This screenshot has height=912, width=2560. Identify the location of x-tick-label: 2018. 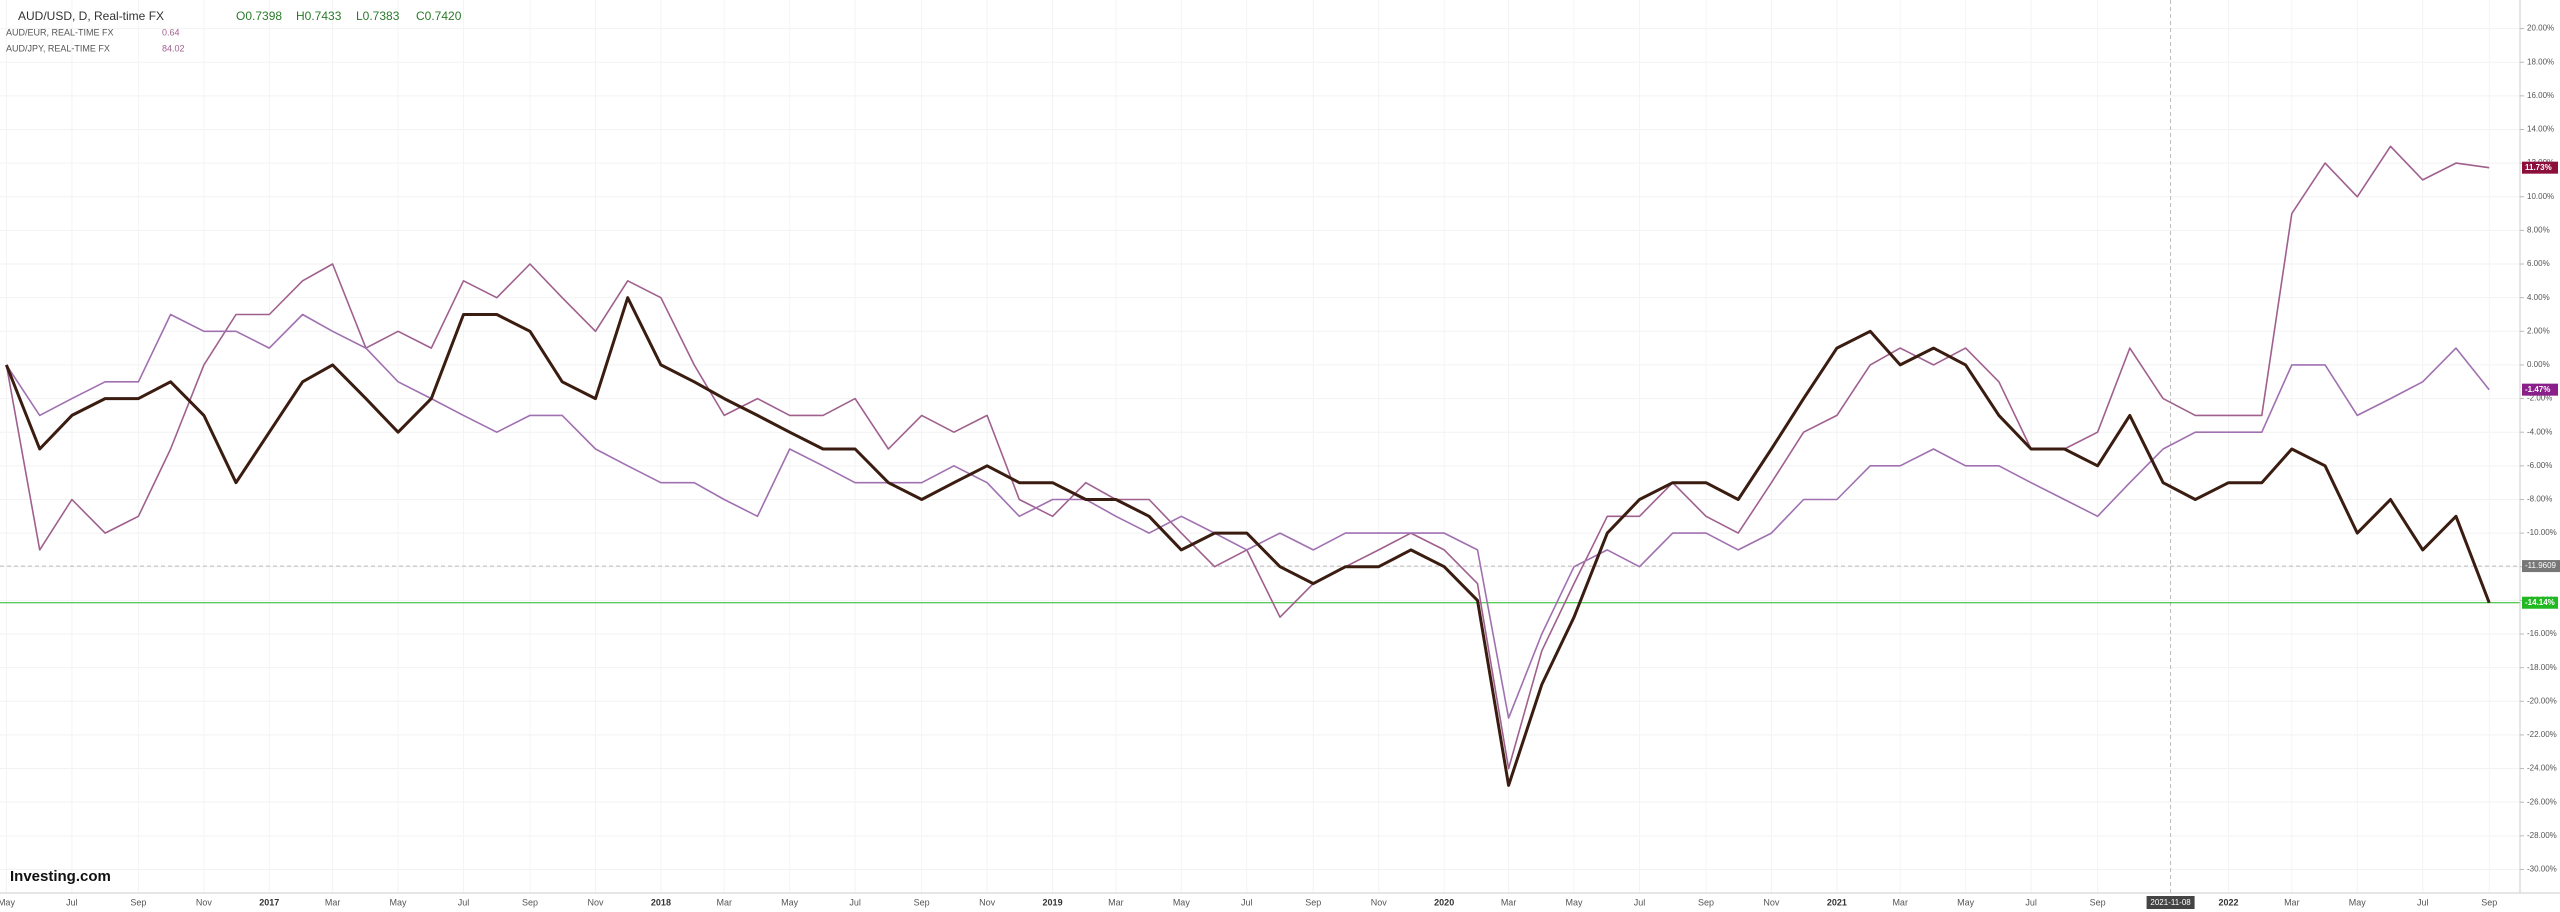
(661, 902).